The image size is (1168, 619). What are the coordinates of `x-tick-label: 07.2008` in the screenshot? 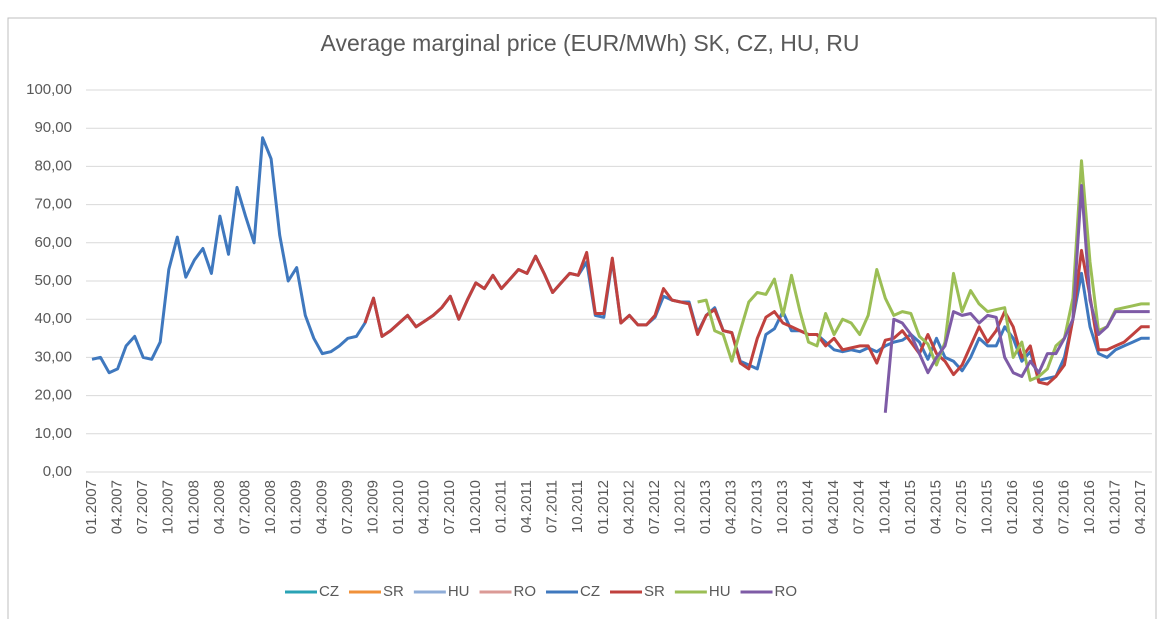 It's located at (245, 507).